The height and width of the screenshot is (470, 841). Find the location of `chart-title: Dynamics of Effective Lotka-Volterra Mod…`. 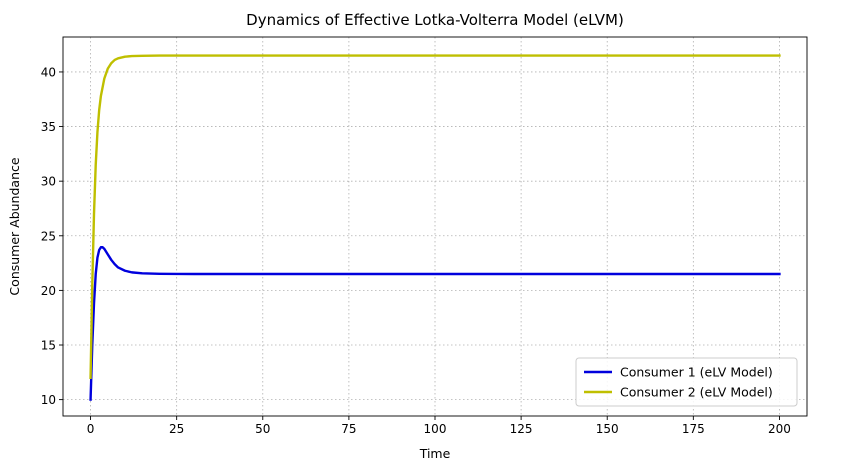

chart-title: Dynamics of Effective Lotka-Volterra Mod… is located at coordinates (435, 20).